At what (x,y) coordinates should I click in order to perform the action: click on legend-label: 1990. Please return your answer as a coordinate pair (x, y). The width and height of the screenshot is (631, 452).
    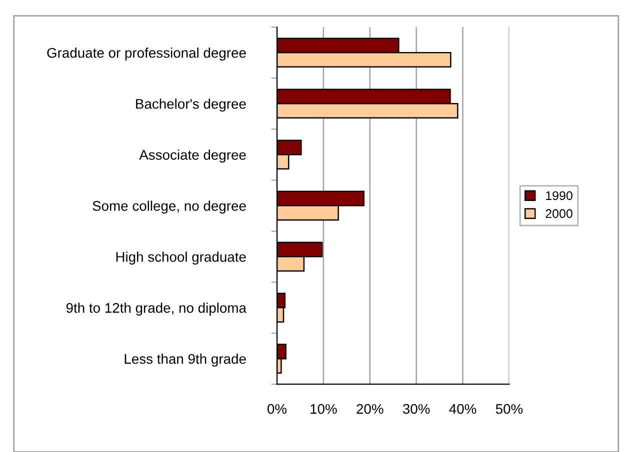
    Looking at the image, I should click on (559, 195).